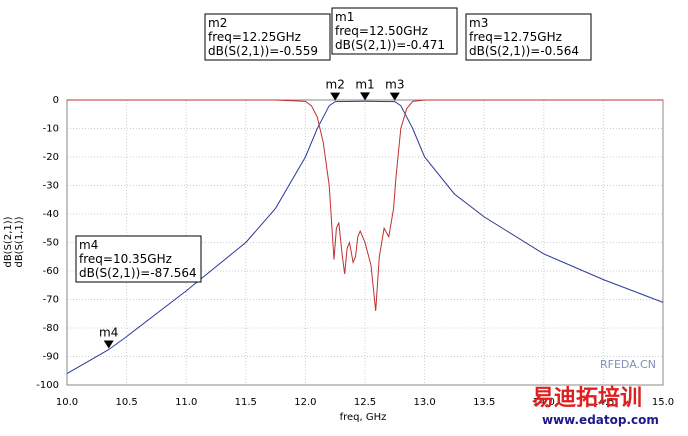  I want to click on marker-box-name: m2, so click(217, 23).